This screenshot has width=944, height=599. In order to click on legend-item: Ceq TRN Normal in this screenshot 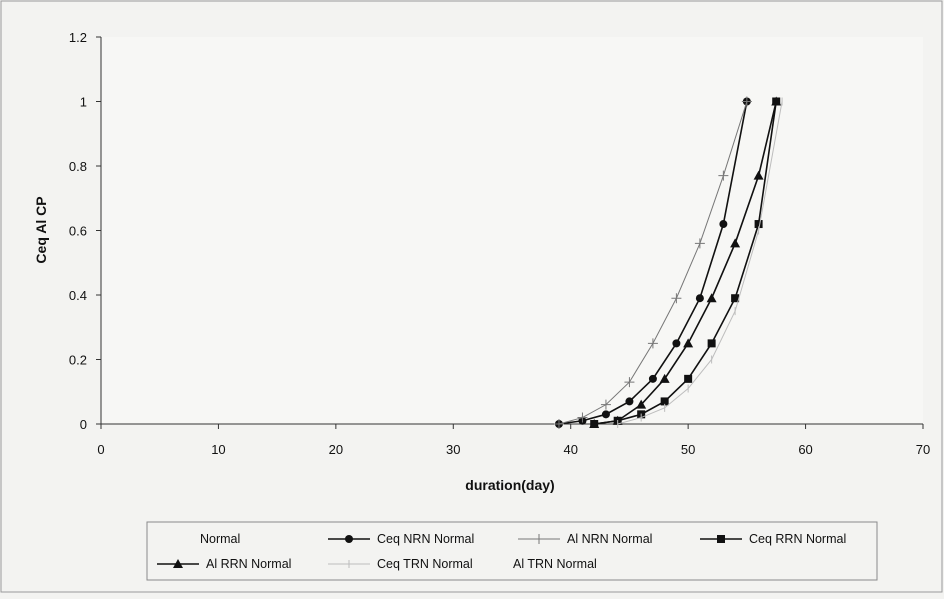, I will do `click(400, 564)`.